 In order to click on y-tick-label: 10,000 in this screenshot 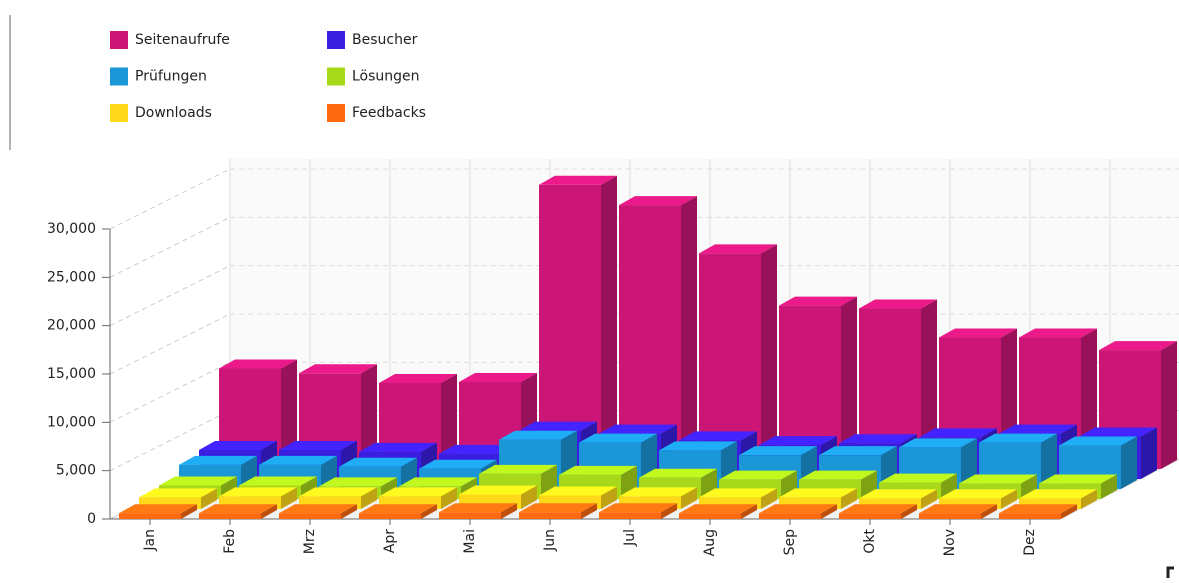, I will do `click(71, 422)`.